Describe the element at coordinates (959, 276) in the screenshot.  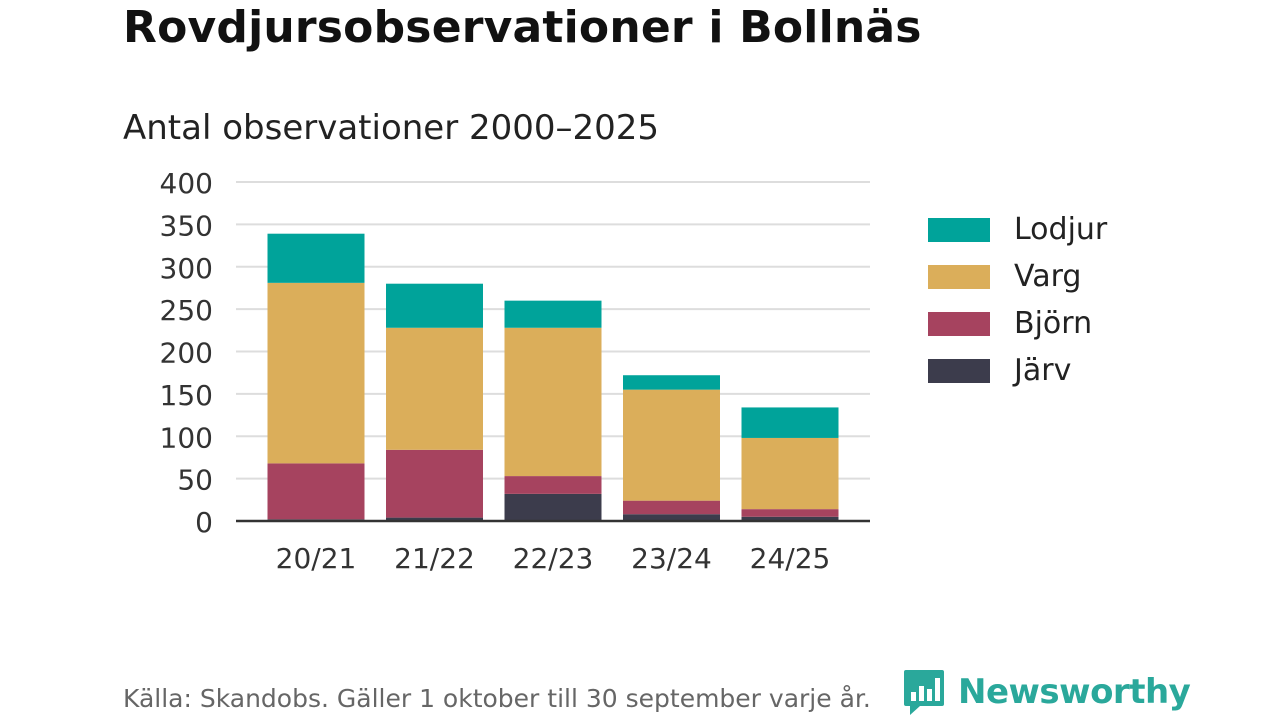
I see `legend-swatch-varg` at that location.